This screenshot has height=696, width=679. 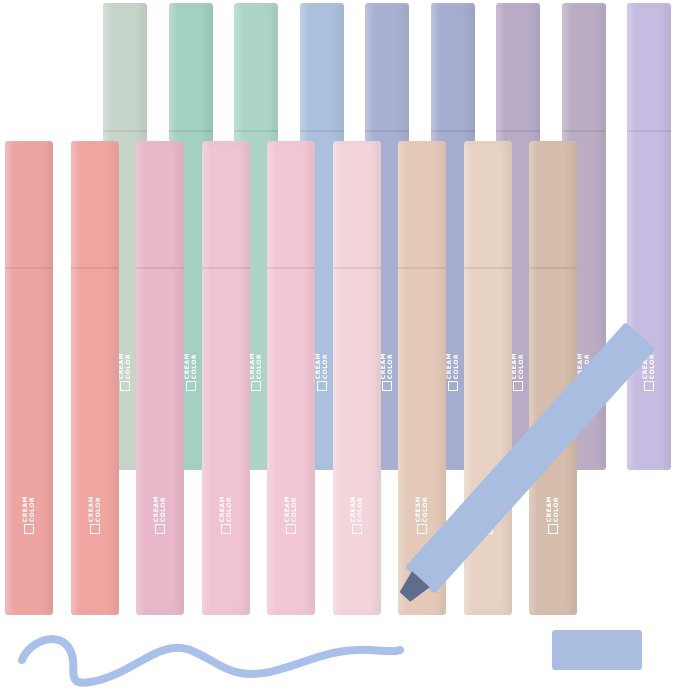 What do you see at coordinates (597, 650) in the screenshot?
I see `featured-marker-cap` at bounding box center [597, 650].